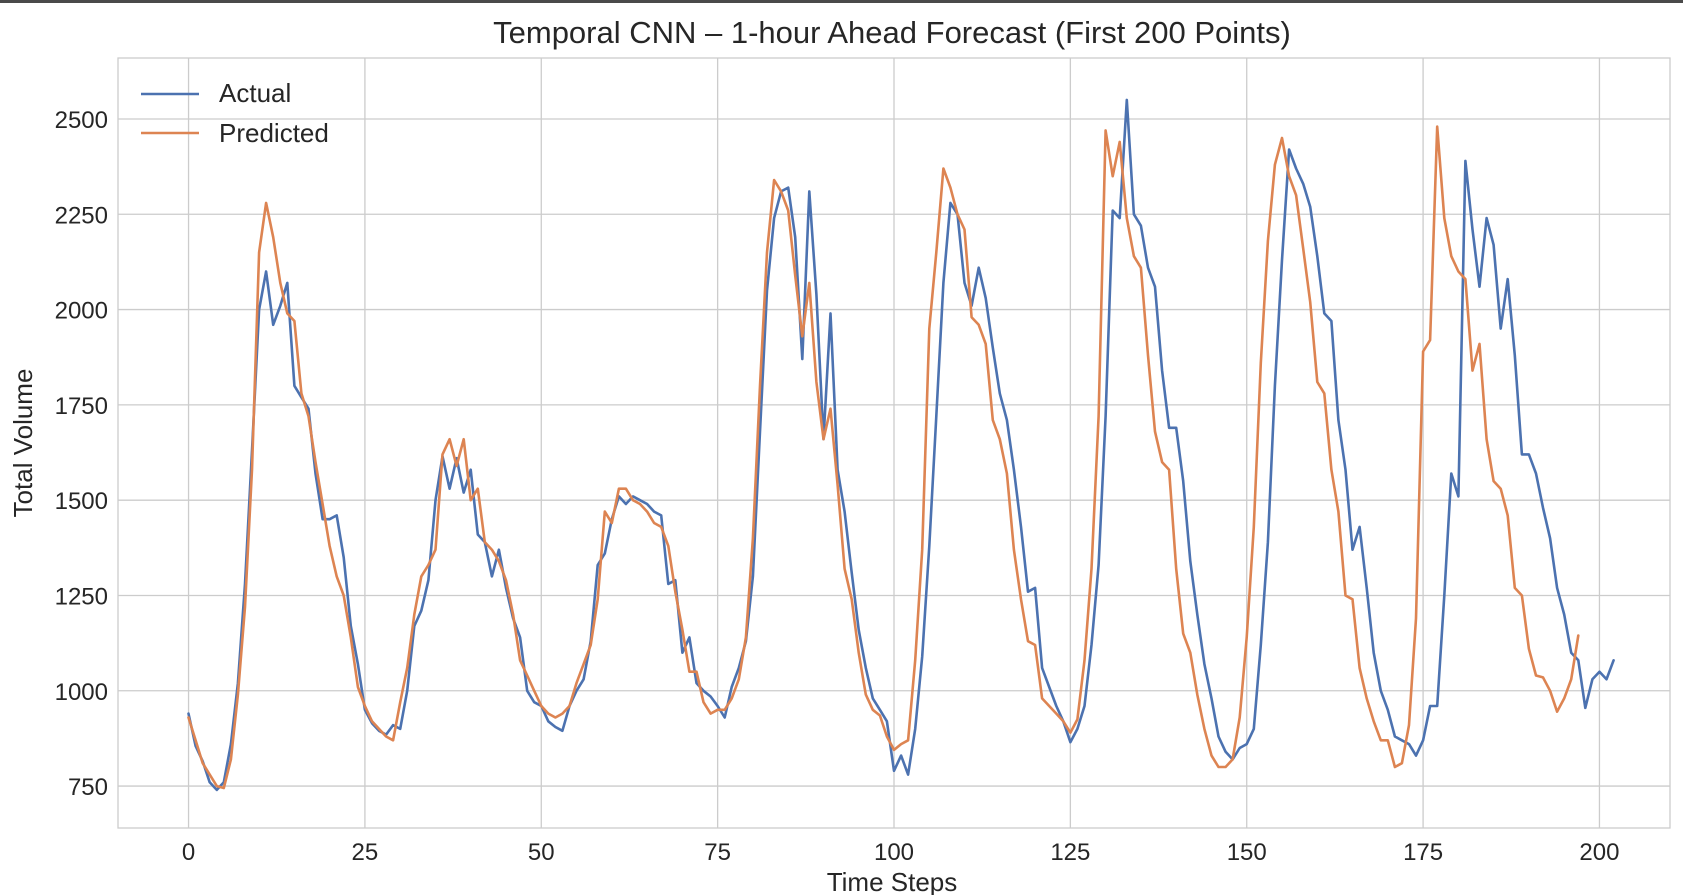 The image size is (1683, 895). I want to click on legend-actual-label: Actual, so click(255, 93).